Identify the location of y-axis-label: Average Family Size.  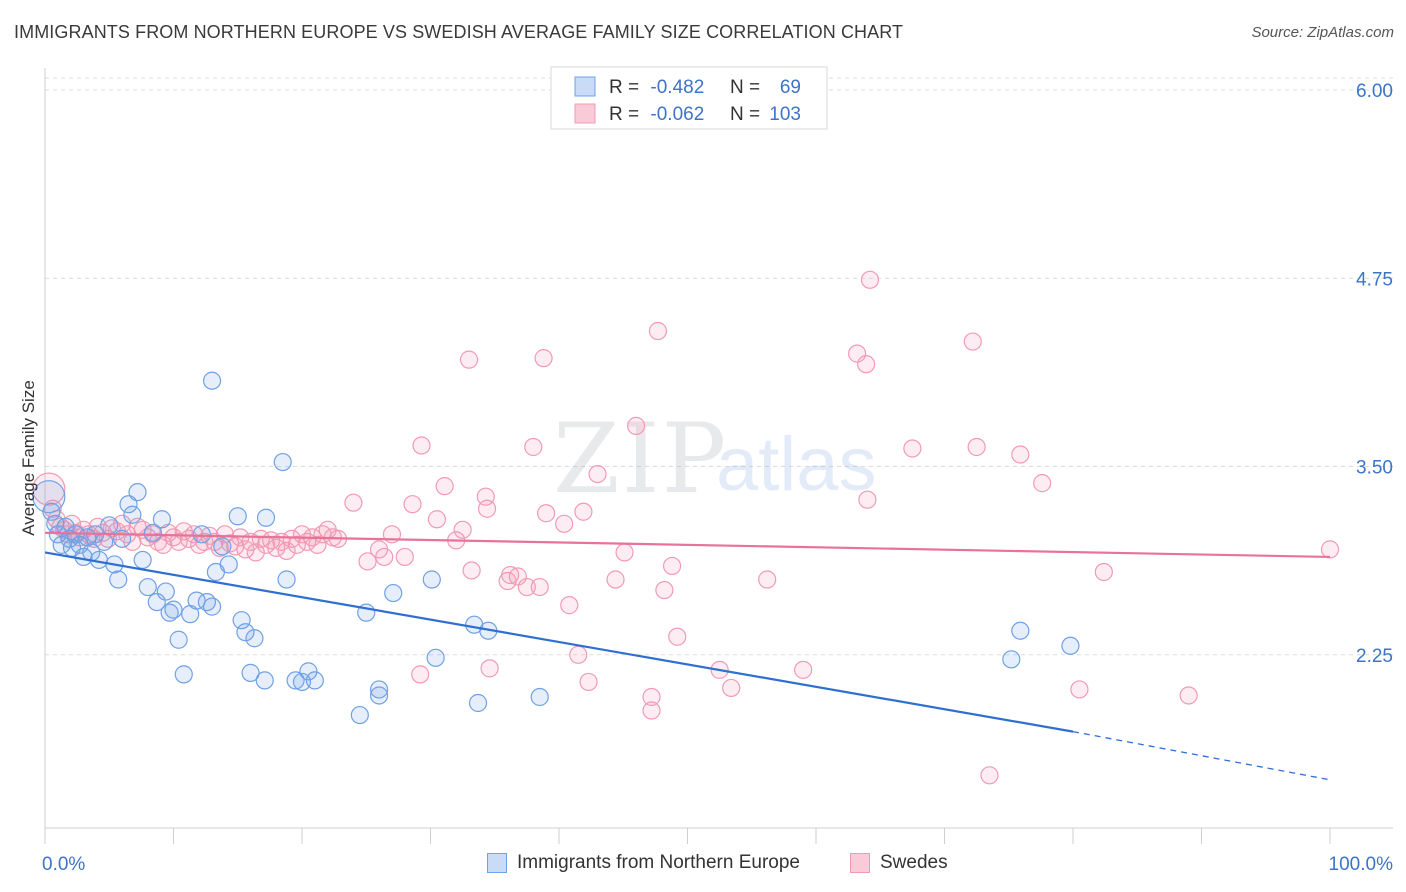
(28, 458).